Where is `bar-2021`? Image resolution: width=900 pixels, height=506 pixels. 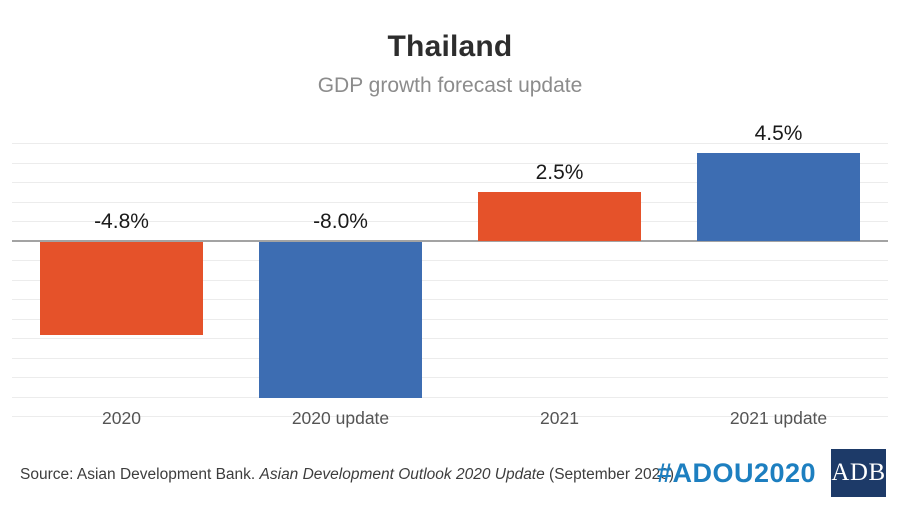
bar-2021 is located at coordinates (559, 216).